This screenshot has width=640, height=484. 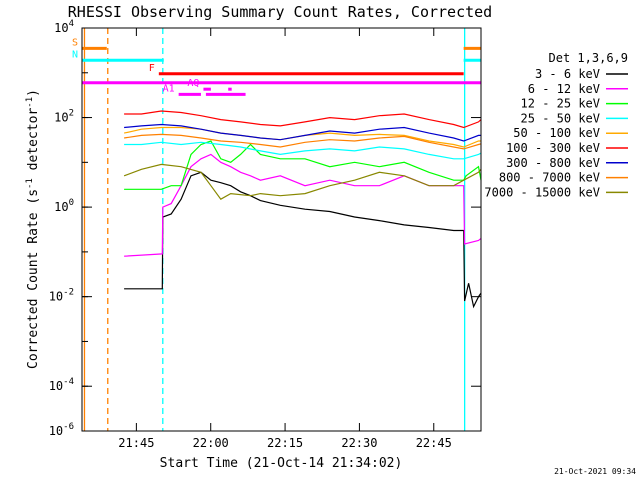 I want to click on annotation-label-5: A1, so click(x=169, y=88).